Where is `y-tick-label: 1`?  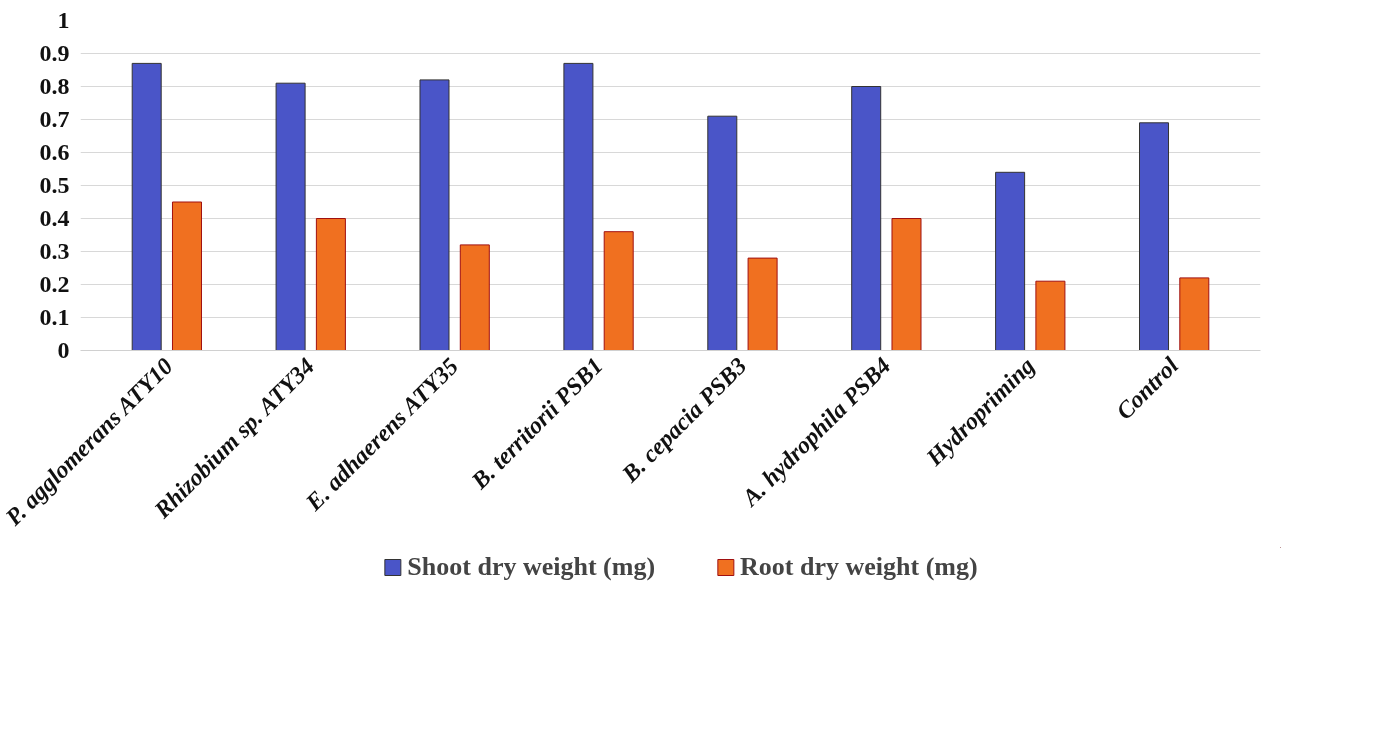 y-tick-label: 1 is located at coordinates (63, 20).